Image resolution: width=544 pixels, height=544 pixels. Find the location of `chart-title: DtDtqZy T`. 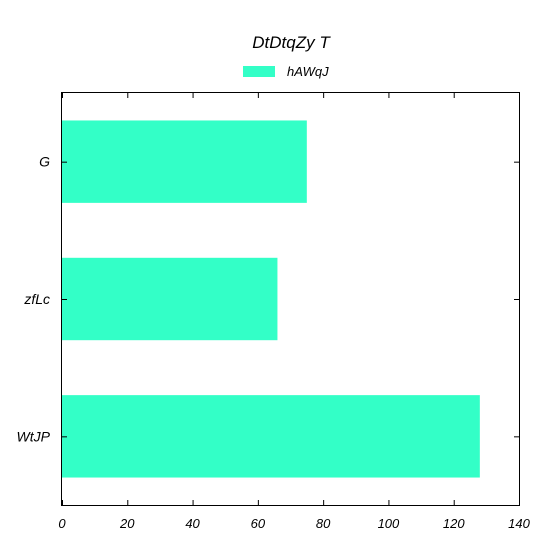

chart-title: DtDtqZy T is located at coordinates (291, 42).